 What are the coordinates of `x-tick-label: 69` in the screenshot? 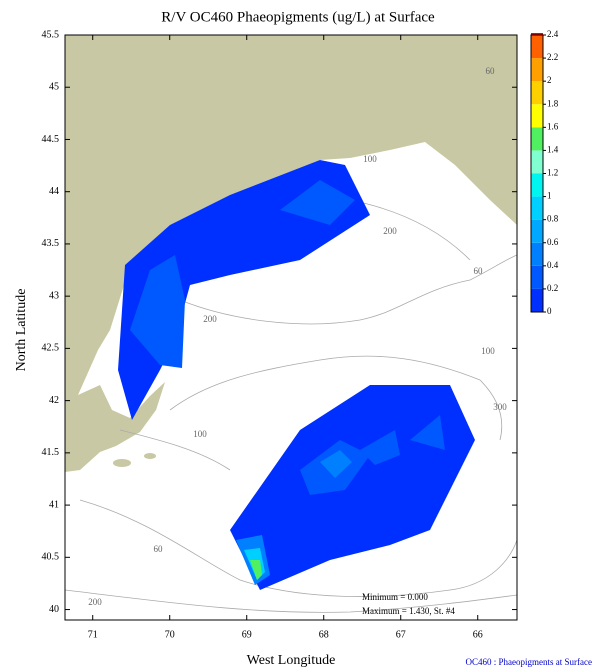 It's located at (247, 634).